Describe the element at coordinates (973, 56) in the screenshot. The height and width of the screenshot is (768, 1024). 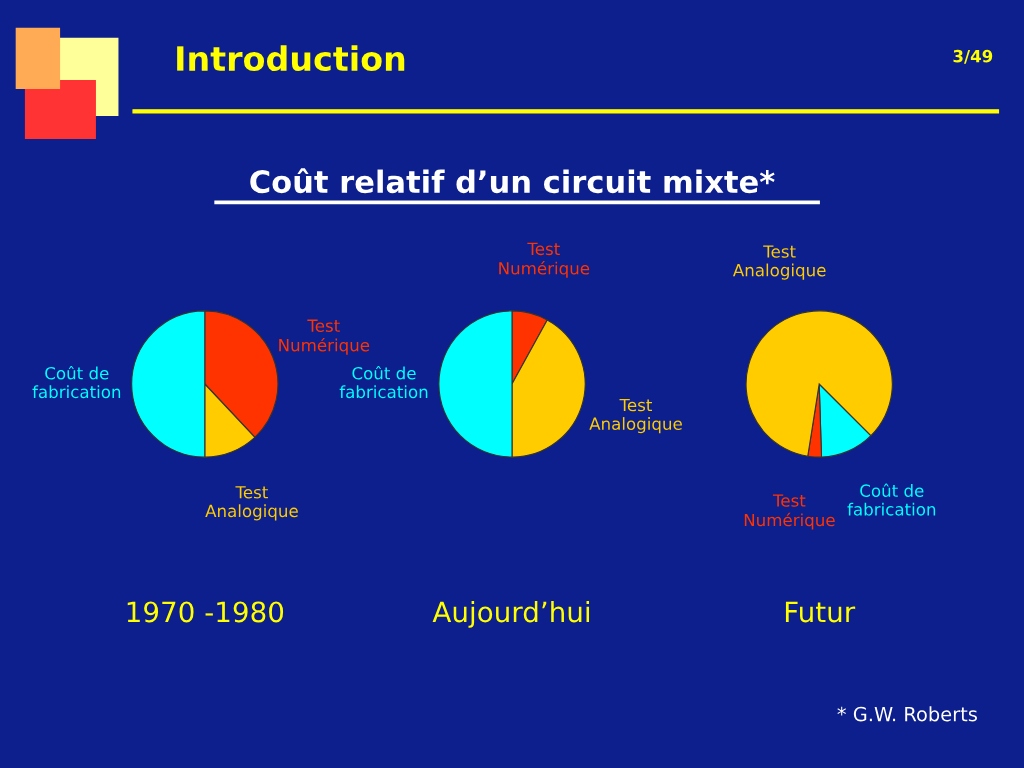
I see `text: 3/49` at that location.